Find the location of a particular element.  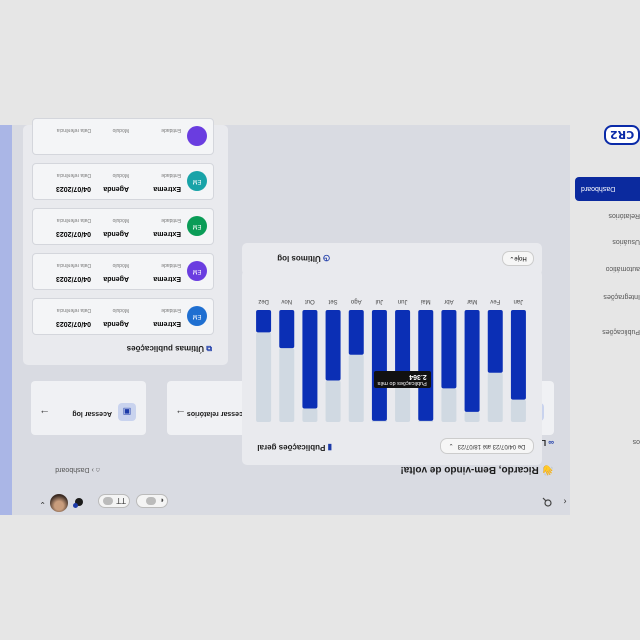

sidebar-item: Publicações is located at coordinates (621, 331).